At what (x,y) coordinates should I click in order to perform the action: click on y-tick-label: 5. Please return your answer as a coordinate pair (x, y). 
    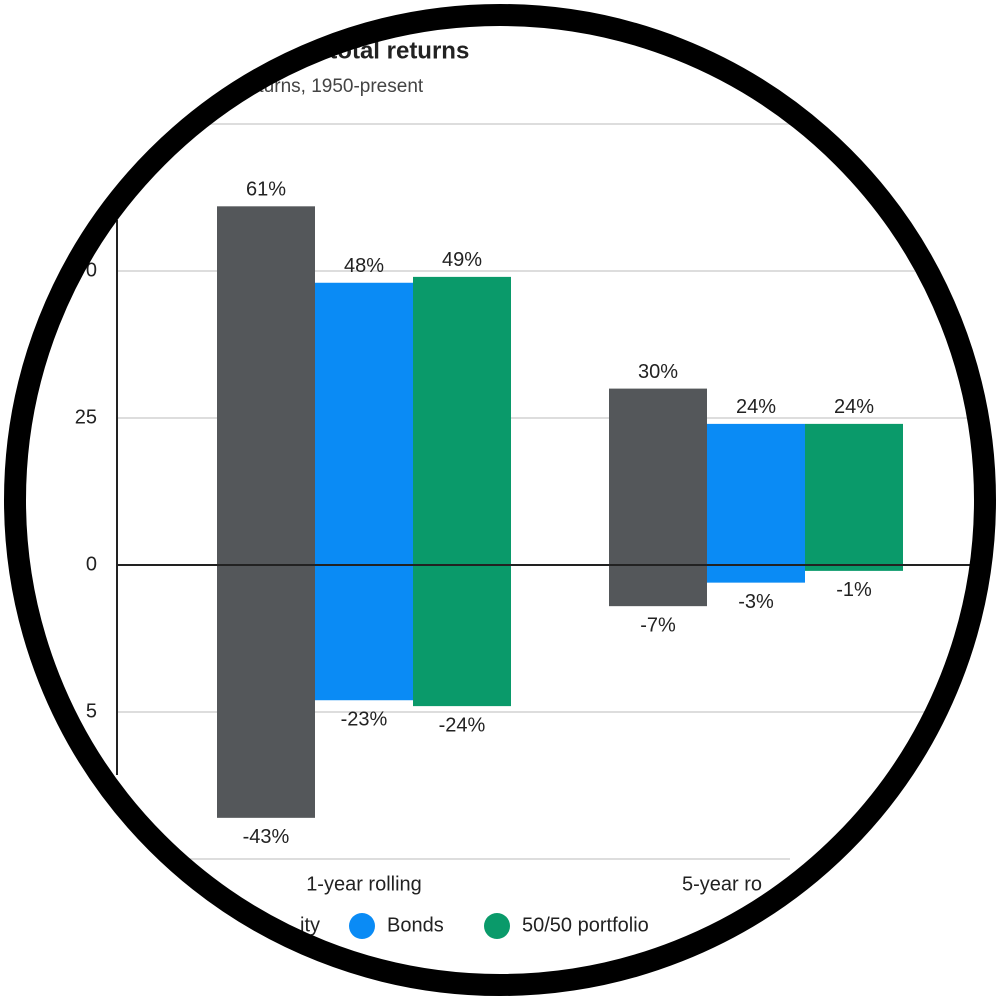
    Looking at the image, I should click on (91, 711).